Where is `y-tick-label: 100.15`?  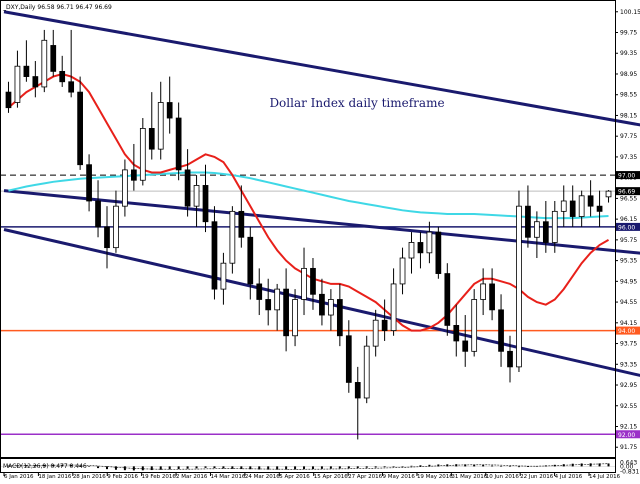
y-tick-label: 100.15 is located at coordinates (630, 12).